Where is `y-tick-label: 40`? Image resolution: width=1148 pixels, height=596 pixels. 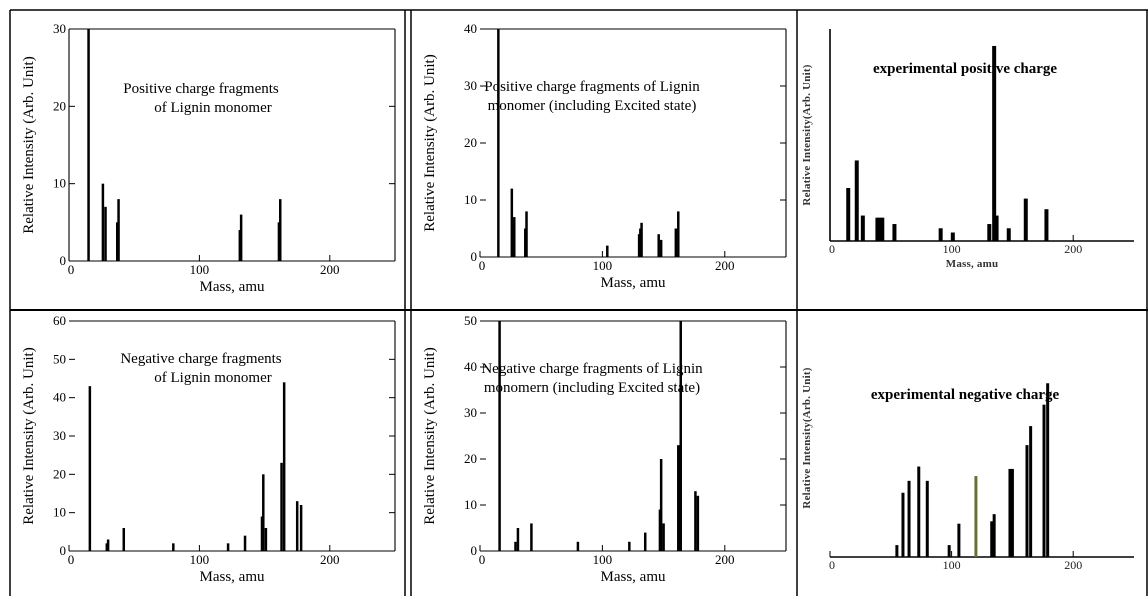
y-tick-label: 40 is located at coordinates (59, 397).